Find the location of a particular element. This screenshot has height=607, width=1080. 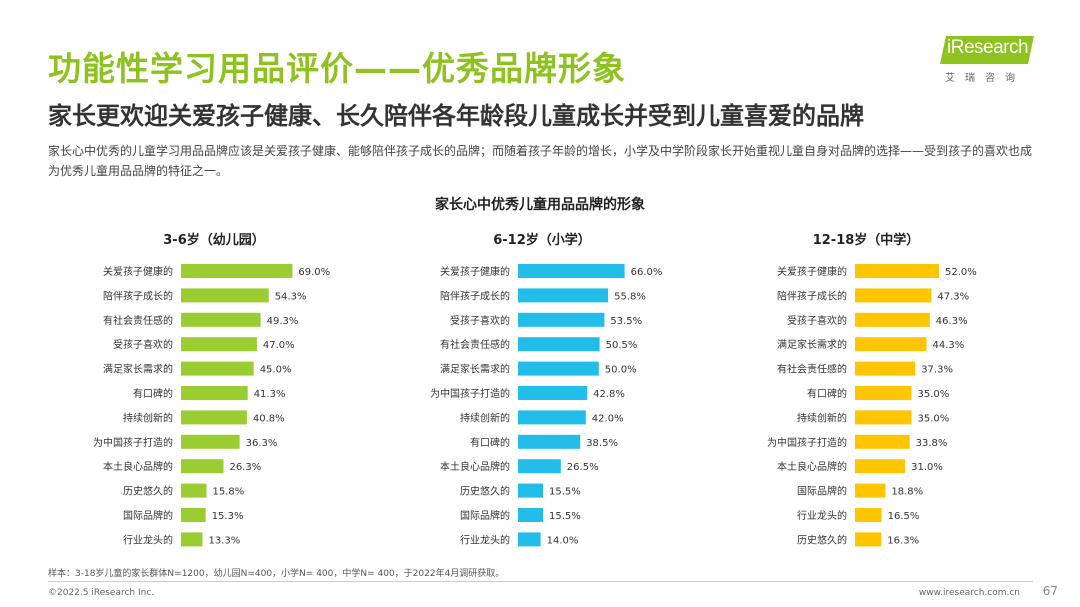

value-label: 41.3% is located at coordinates (270, 394).